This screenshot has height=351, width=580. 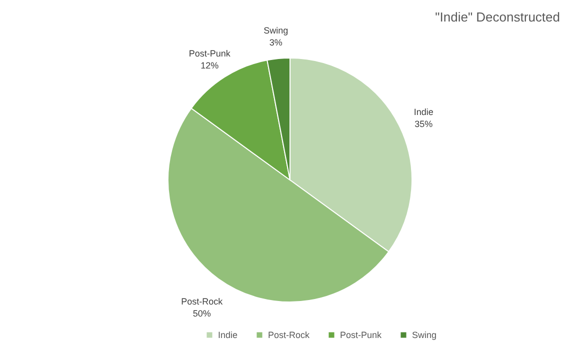 What do you see at coordinates (423, 123) in the screenshot?
I see `data-label: 35%` at bounding box center [423, 123].